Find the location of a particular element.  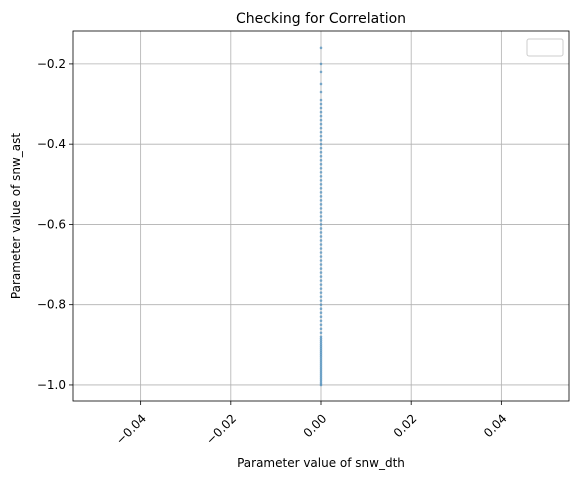

y-tick-label: −0.4 is located at coordinates (51, 144).